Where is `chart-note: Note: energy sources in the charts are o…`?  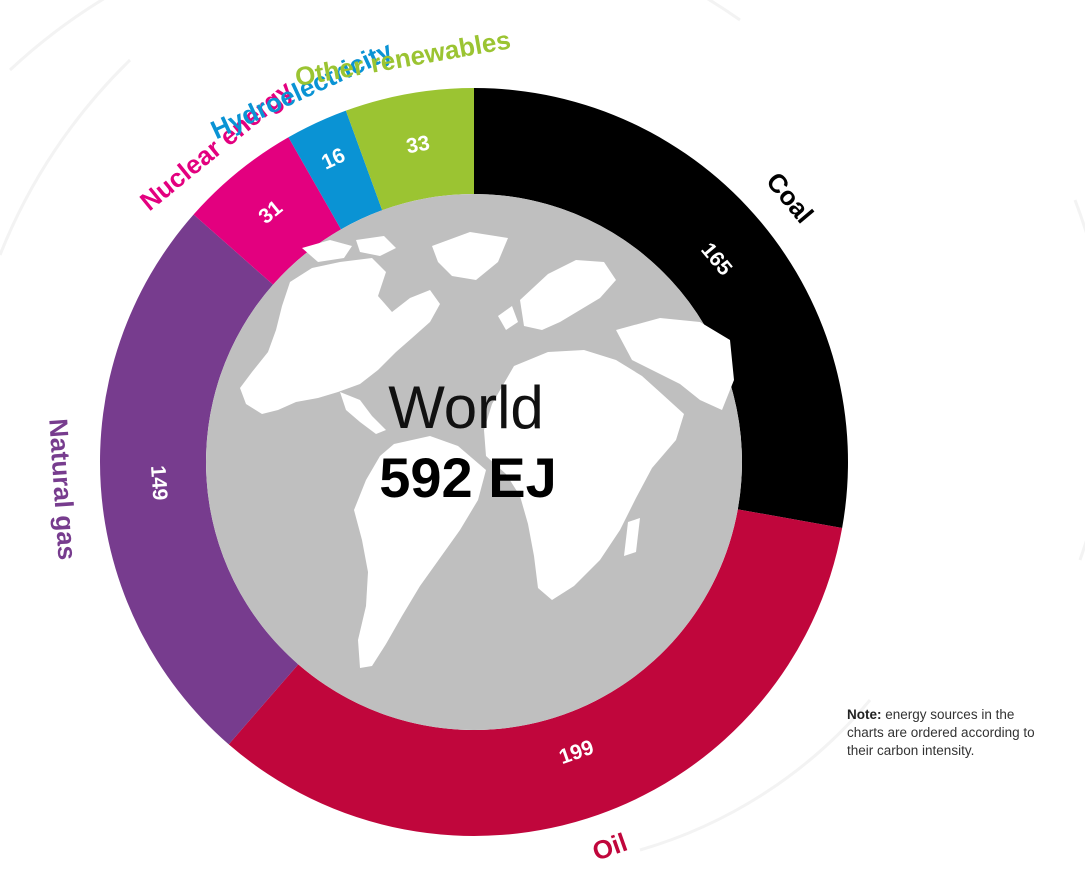 chart-note: Note: energy sources in the charts are o… is located at coordinates (947, 733).